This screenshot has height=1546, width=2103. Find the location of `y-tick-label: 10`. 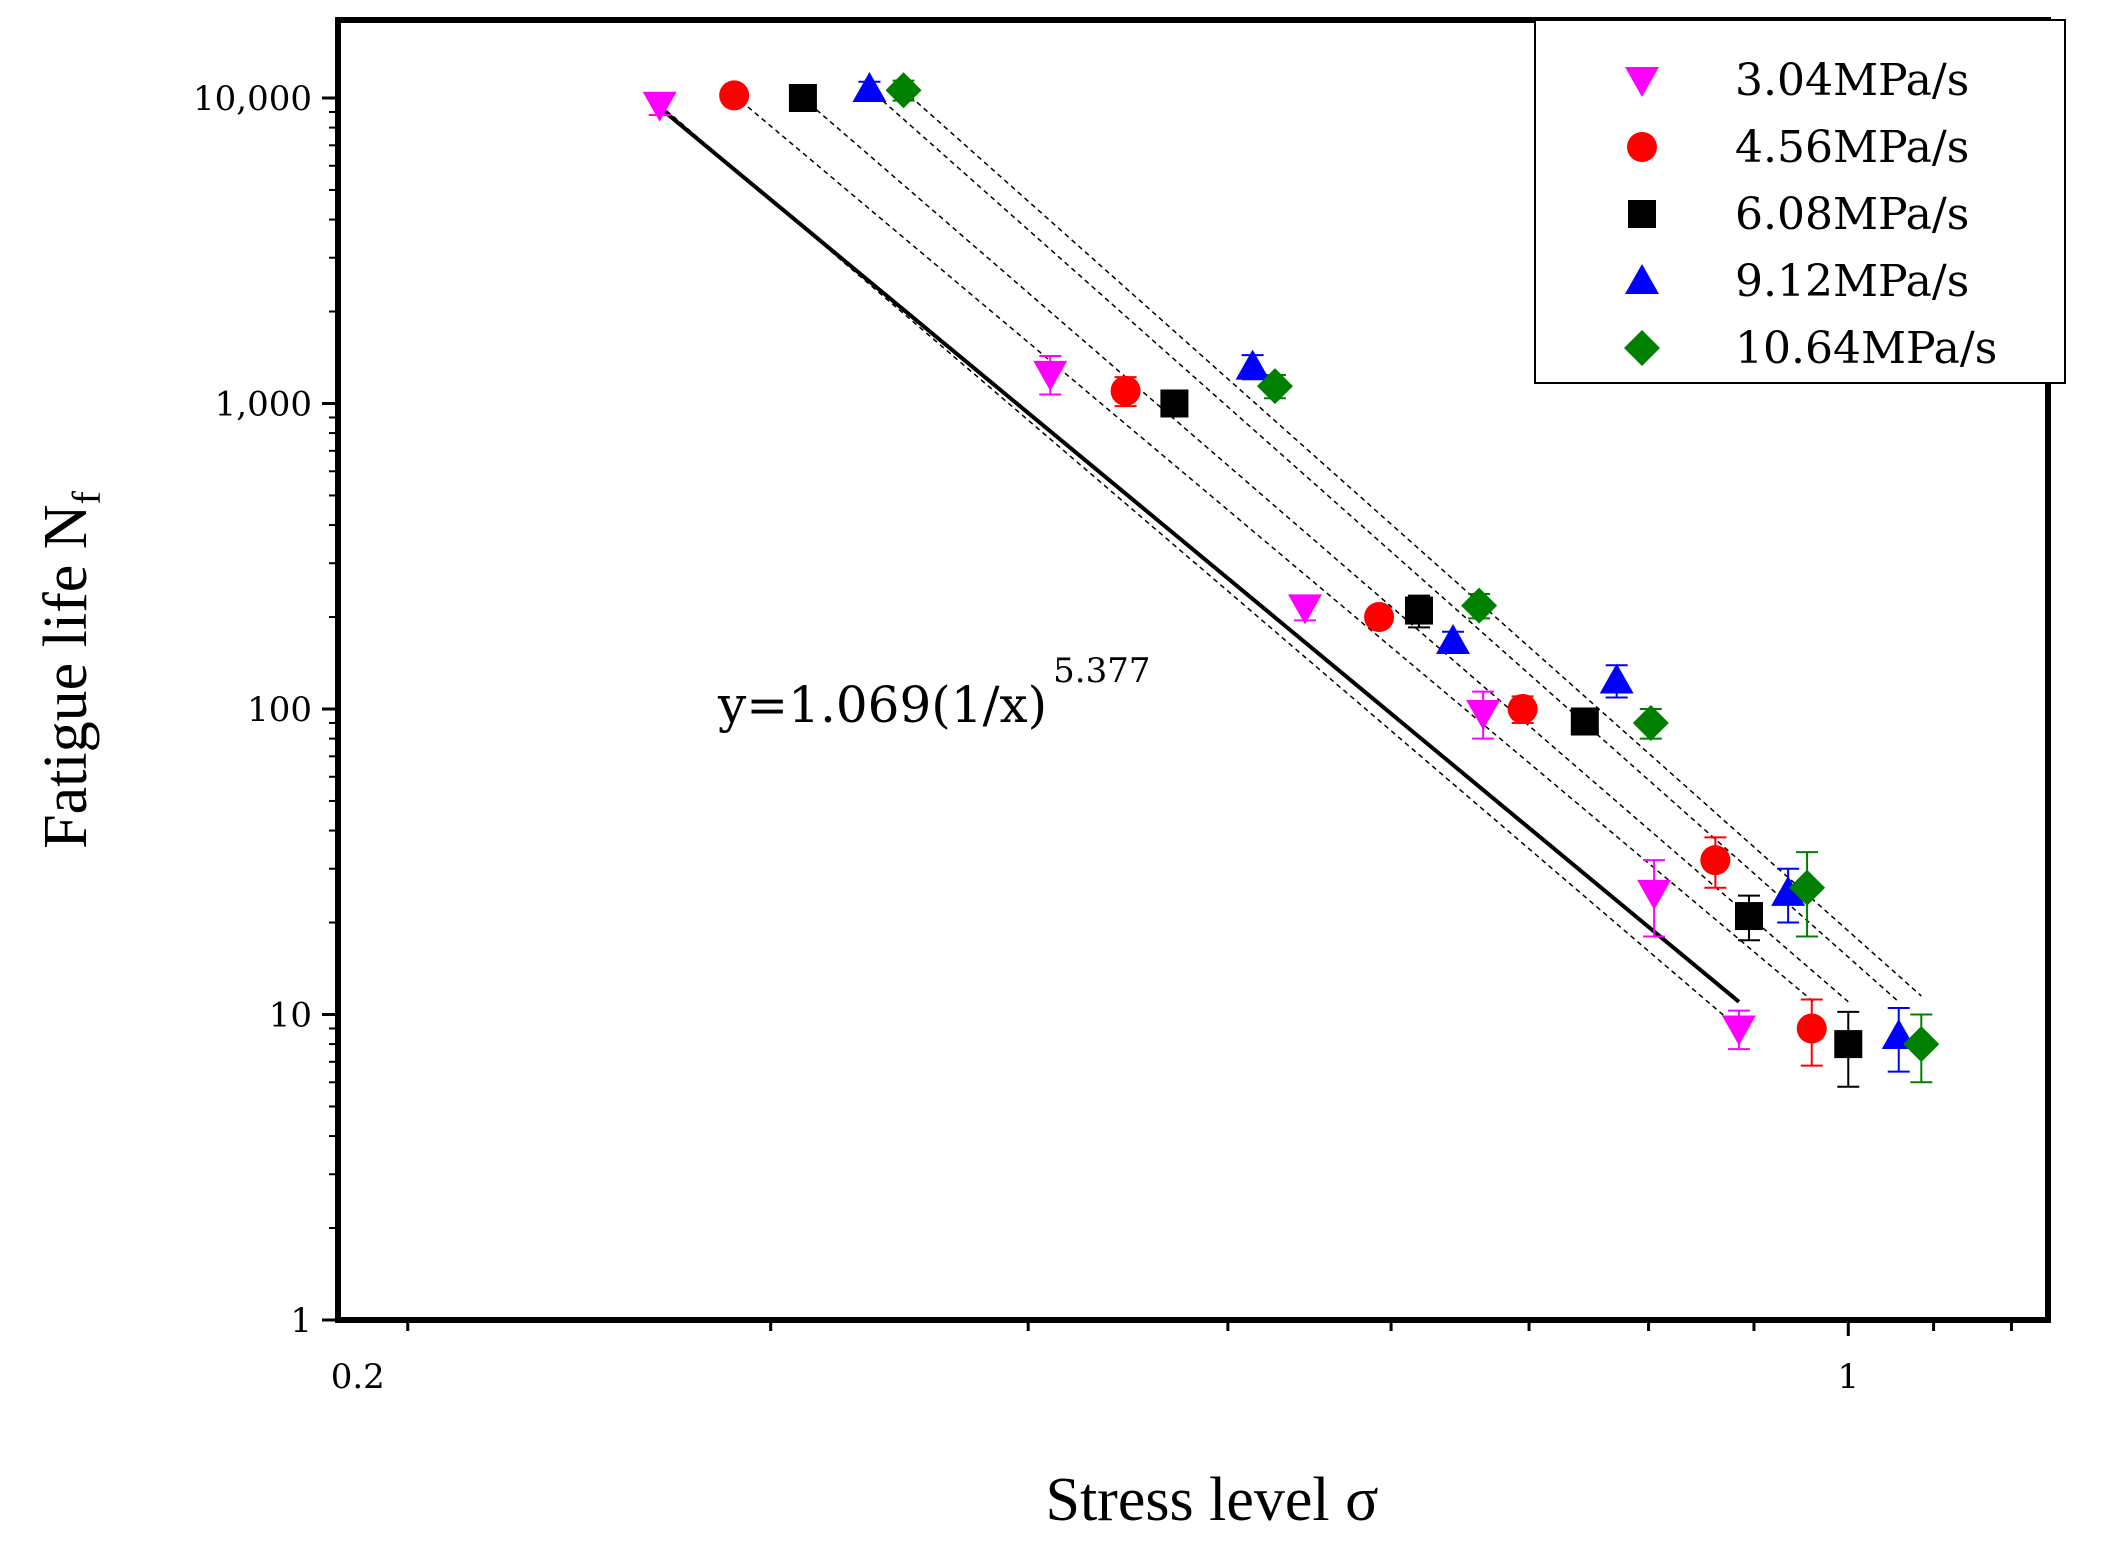

y-tick-label: 10 is located at coordinates (290, 1015).